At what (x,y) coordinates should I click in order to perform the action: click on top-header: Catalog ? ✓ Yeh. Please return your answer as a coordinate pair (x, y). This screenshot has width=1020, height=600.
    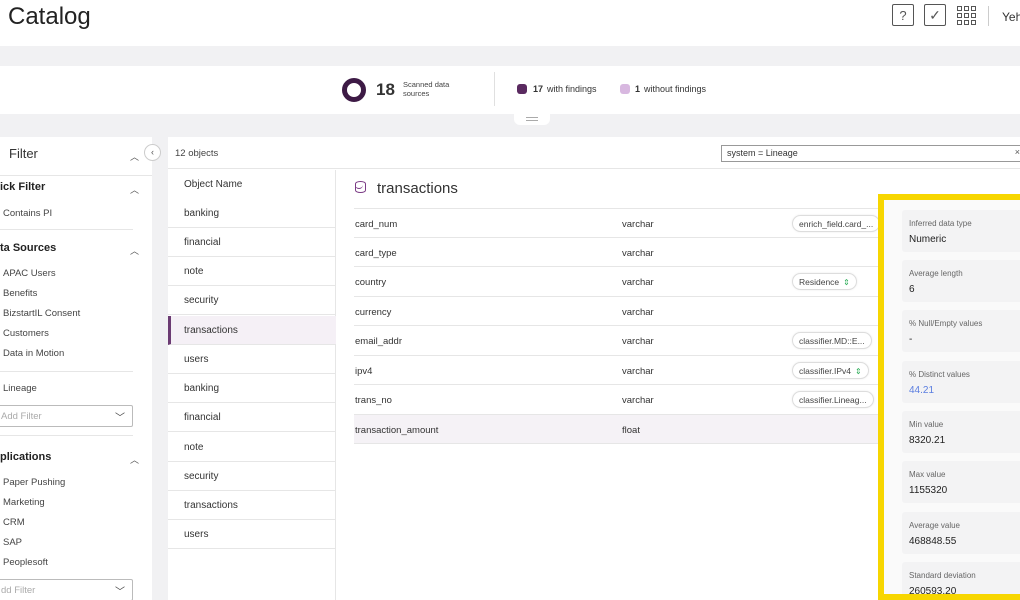
    Looking at the image, I should click on (510, 23).